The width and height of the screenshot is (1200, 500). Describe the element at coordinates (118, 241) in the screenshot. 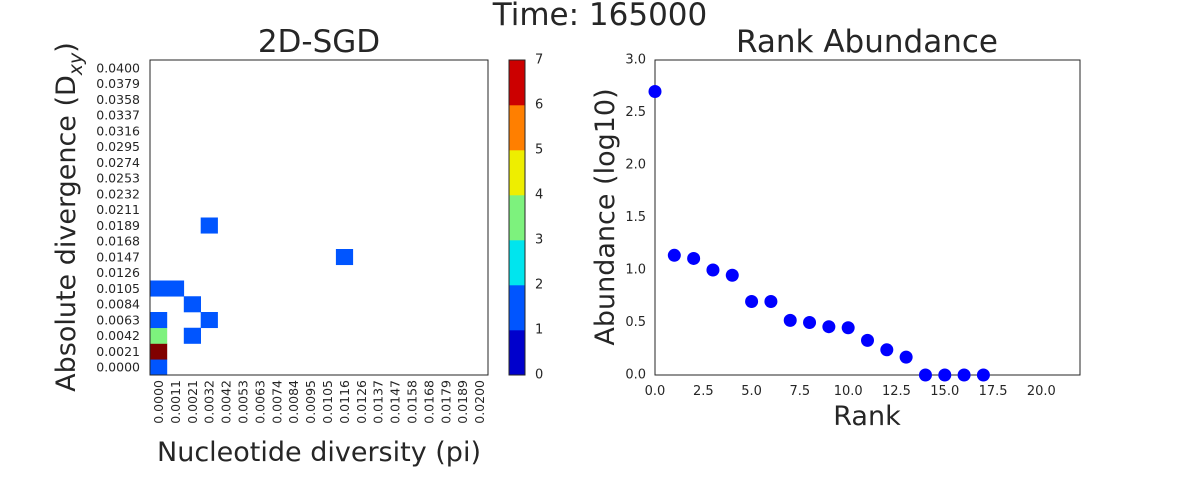

I see `heatmap-y-tick-label: 0.0168` at that location.